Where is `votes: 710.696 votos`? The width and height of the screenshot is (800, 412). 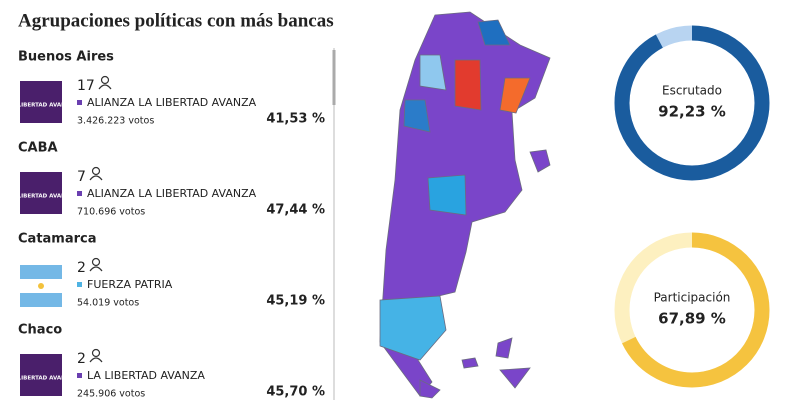
votes: 710.696 votos is located at coordinates (111, 212).